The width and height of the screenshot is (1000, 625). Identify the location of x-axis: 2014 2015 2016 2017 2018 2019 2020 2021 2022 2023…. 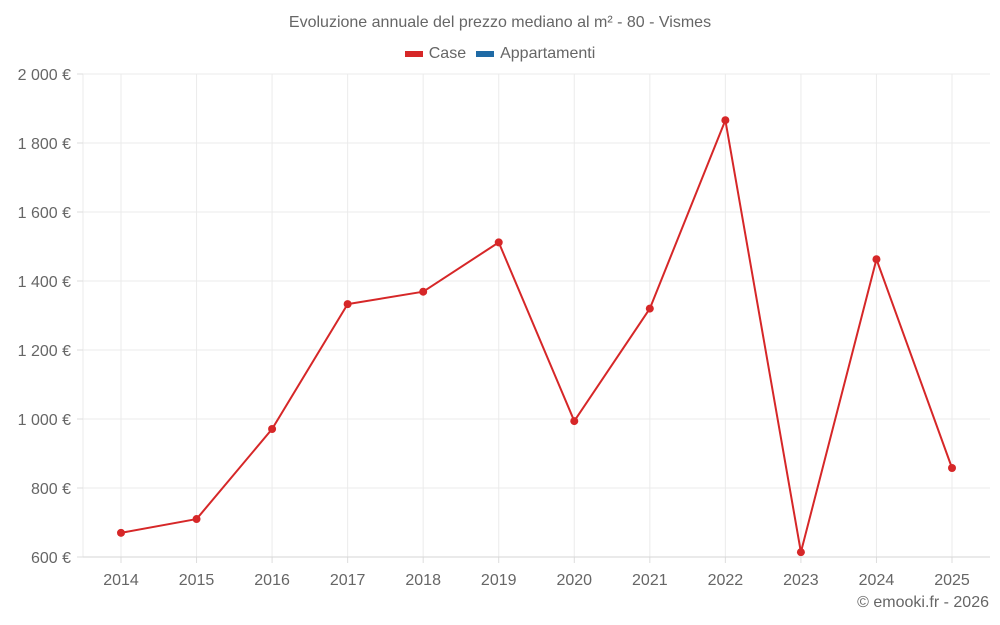
(536, 572).